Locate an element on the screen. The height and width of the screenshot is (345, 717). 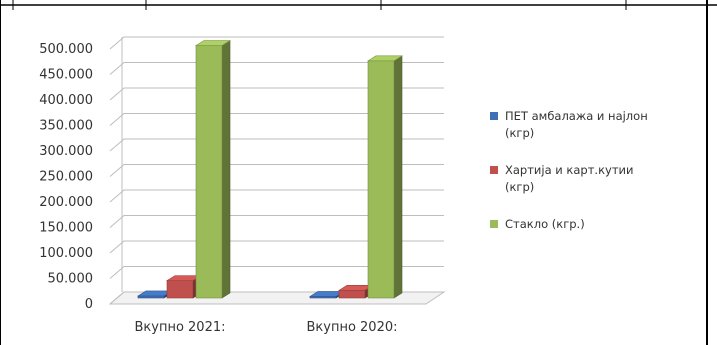
y-tick-label: 300.000 is located at coordinates (66, 151).